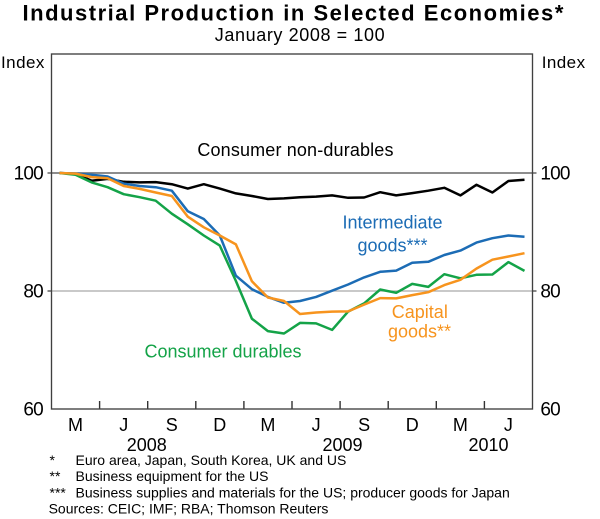  I want to click on svg-text: goods***, so click(392, 245).